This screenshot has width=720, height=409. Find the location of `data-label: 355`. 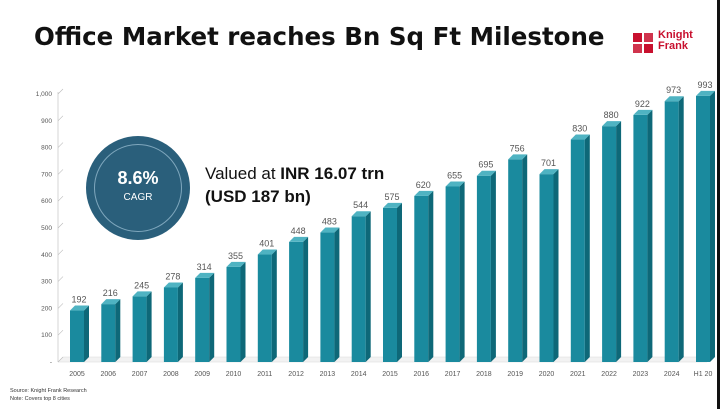

data-label: 355 is located at coordinates (235, 256).